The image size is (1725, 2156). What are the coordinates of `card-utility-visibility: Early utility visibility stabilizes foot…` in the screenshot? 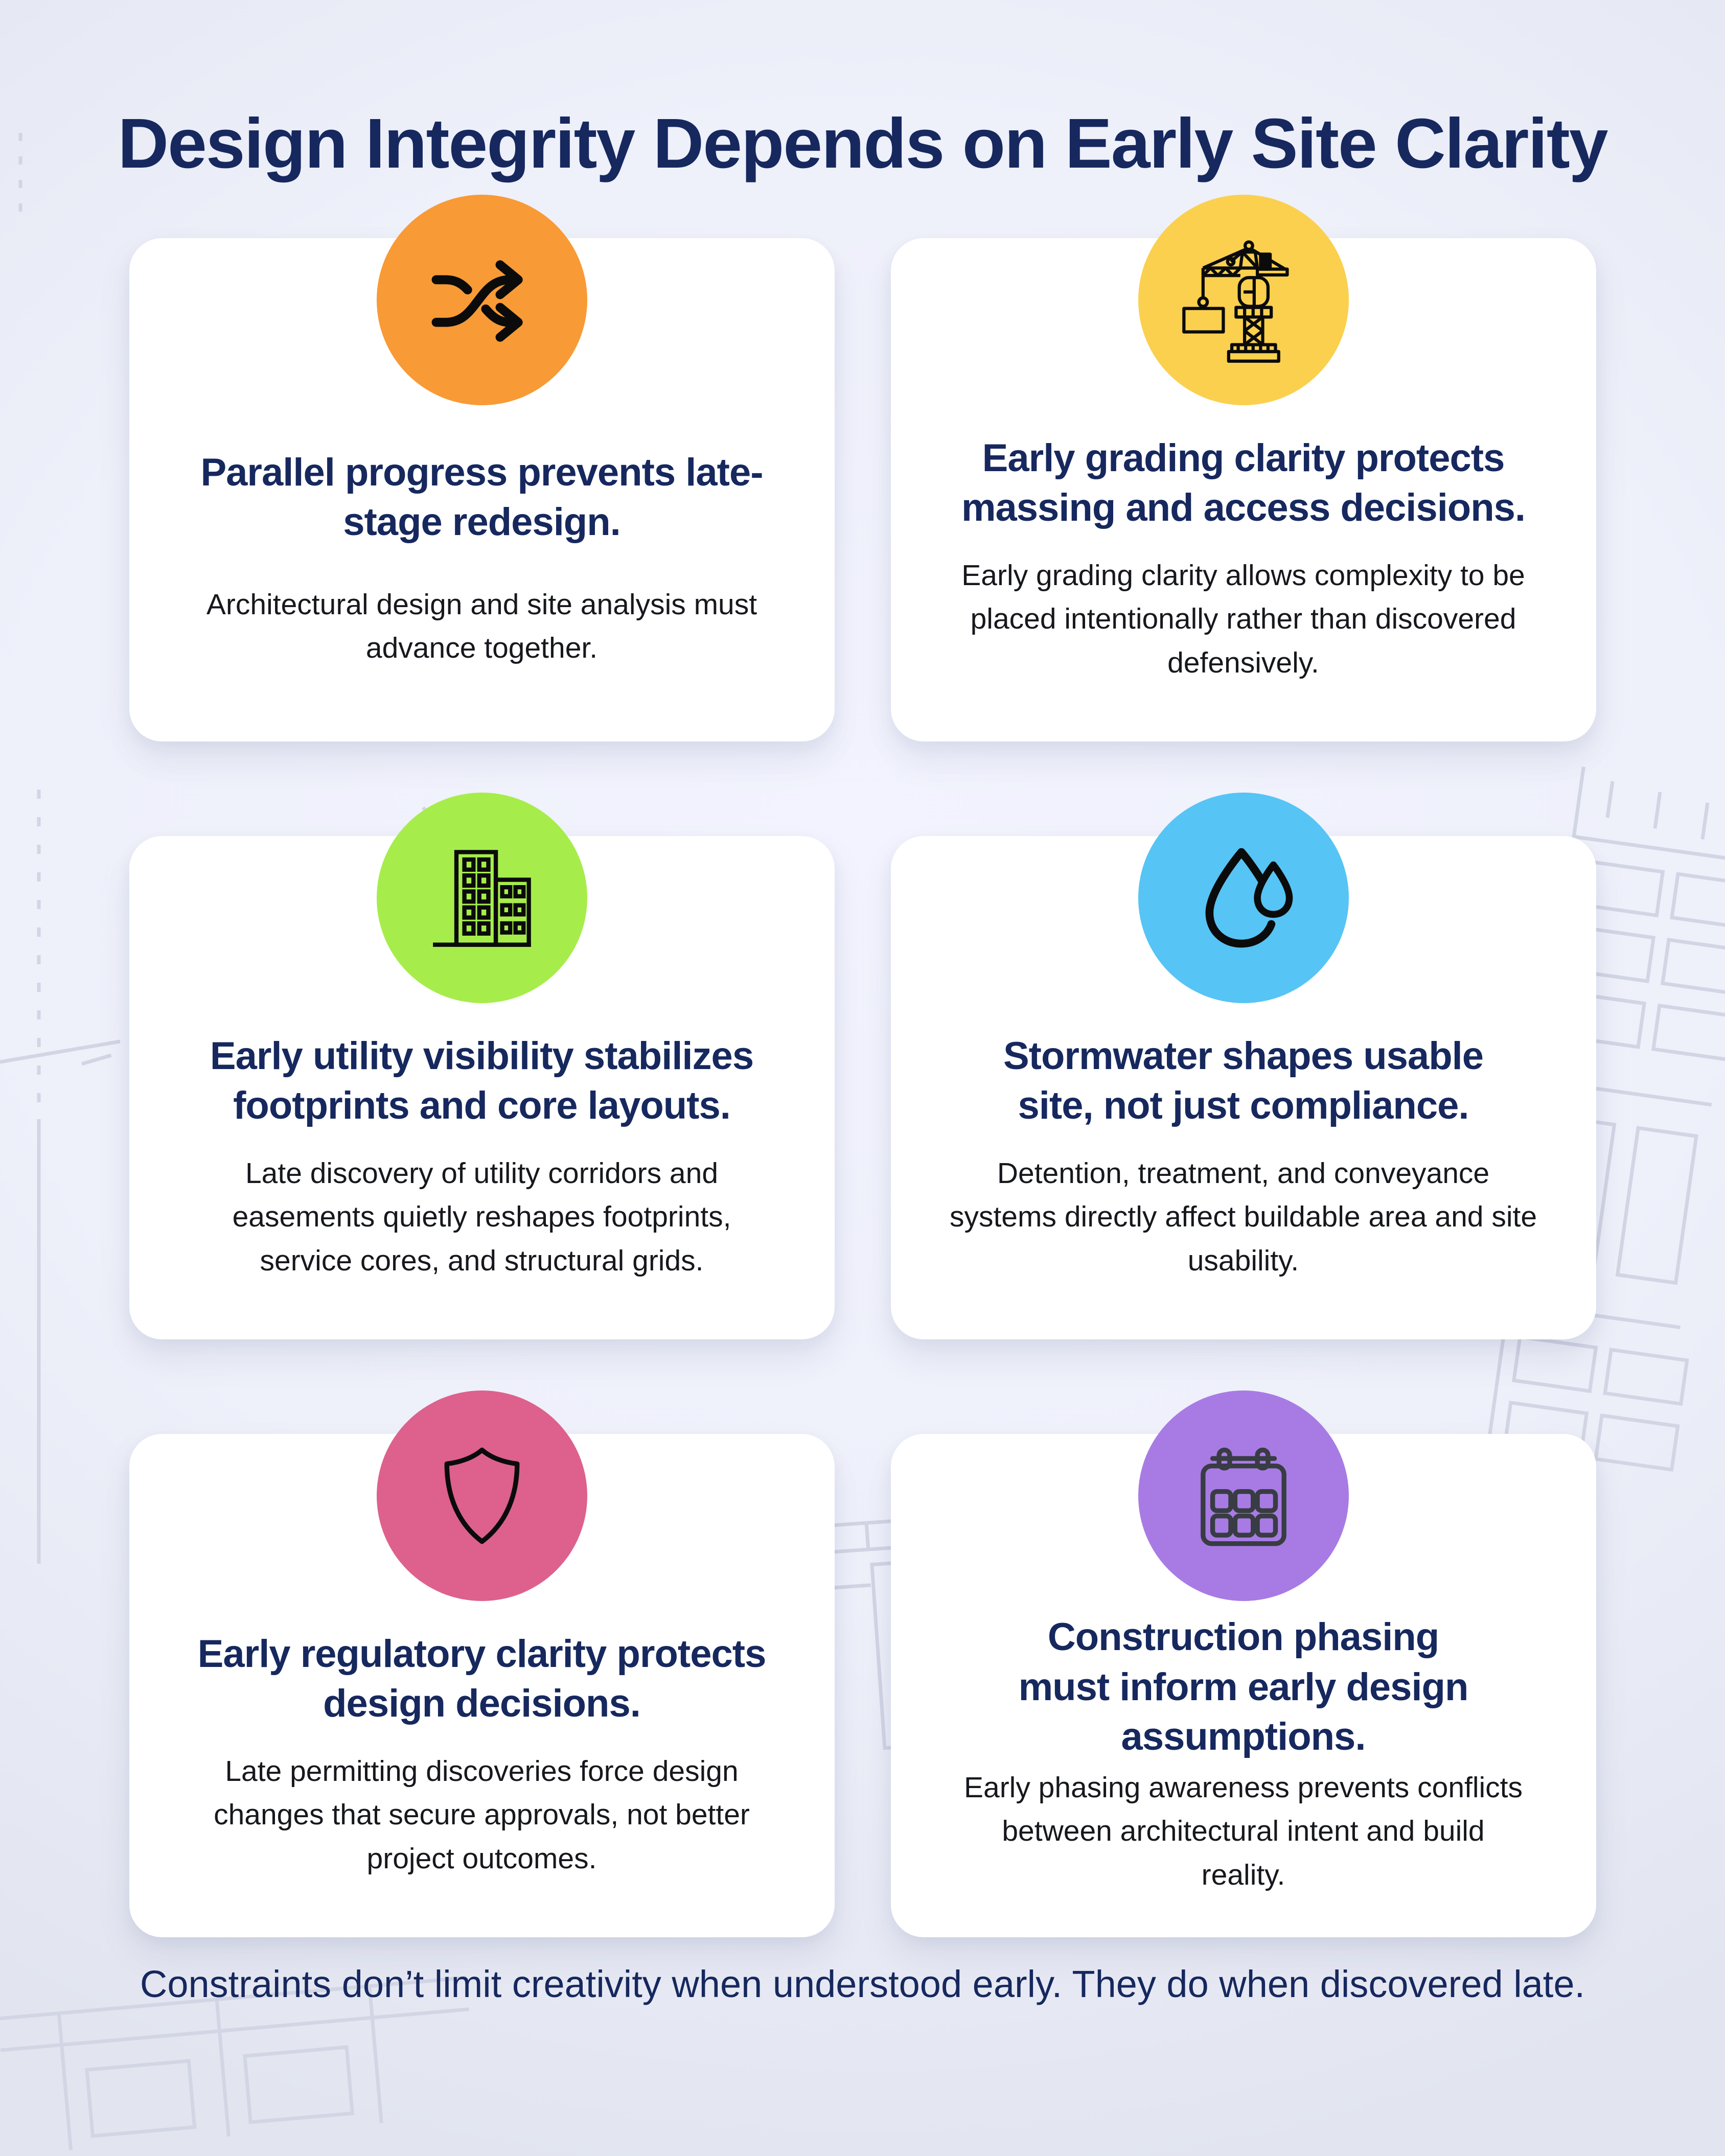 It's located at (482, 1067).